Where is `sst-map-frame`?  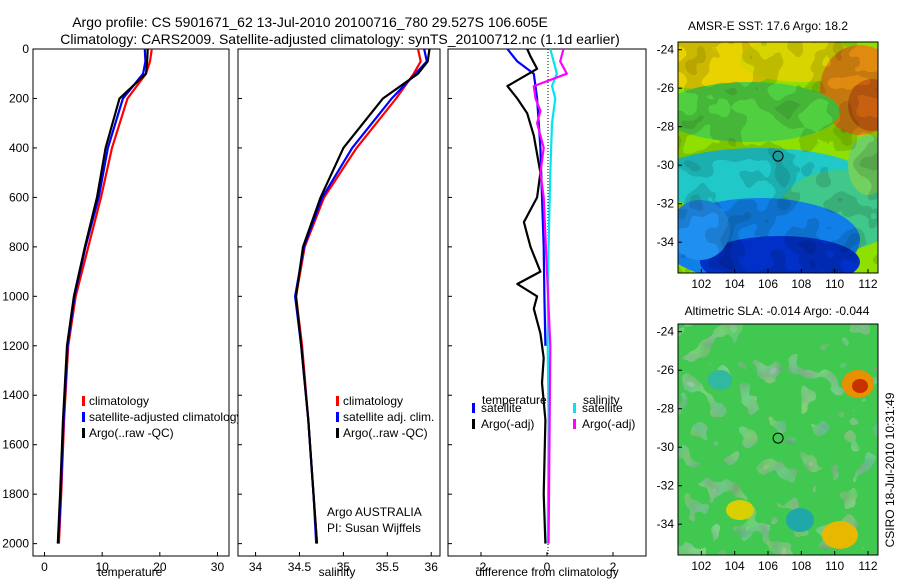 sst-map-frame is located at coordinates (778, 157).